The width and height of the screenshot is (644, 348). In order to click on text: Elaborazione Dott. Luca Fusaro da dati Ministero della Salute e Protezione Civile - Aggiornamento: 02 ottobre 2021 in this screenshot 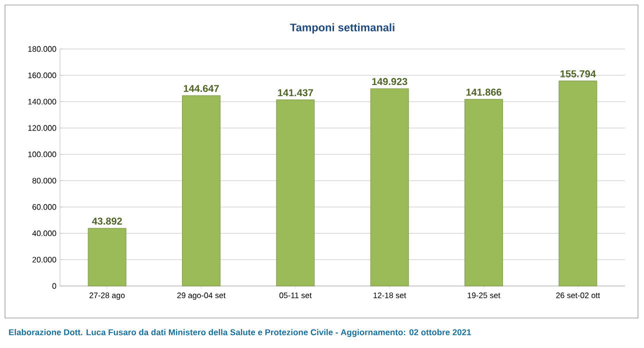, I will do `click(240, 333)`.